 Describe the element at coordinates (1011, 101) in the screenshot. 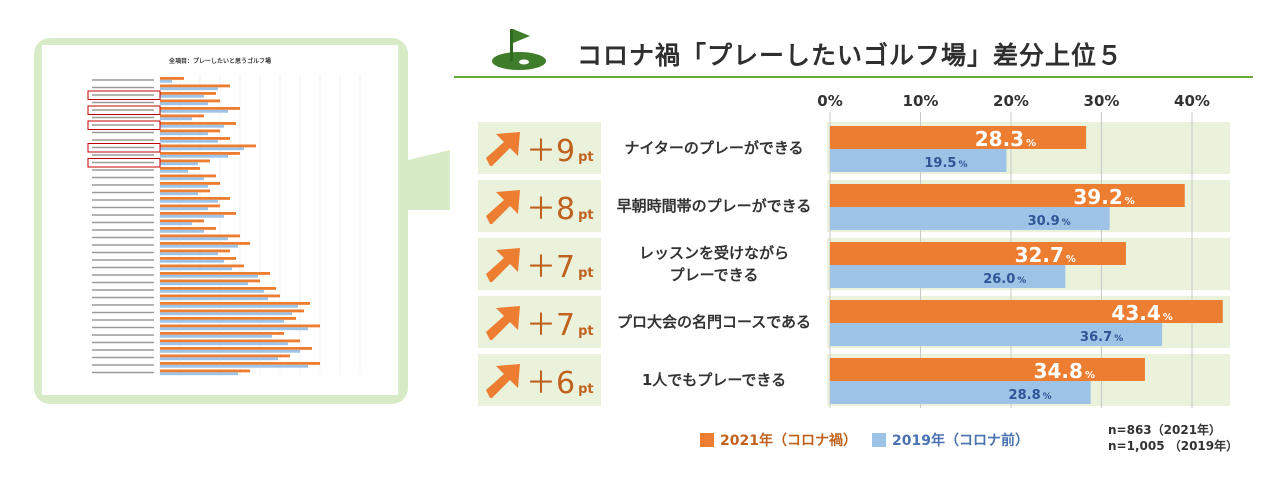

I see `x-tick-label: 20%` at that location.